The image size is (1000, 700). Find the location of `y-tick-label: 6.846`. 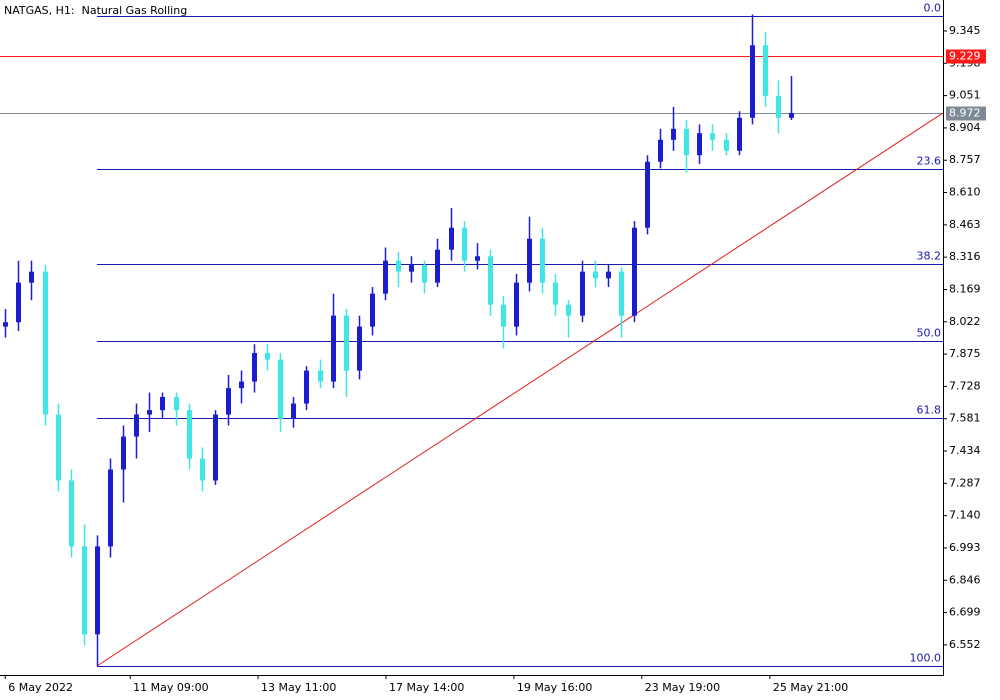

y-tick-label: 6.846 is located at coordinates (965, 579).